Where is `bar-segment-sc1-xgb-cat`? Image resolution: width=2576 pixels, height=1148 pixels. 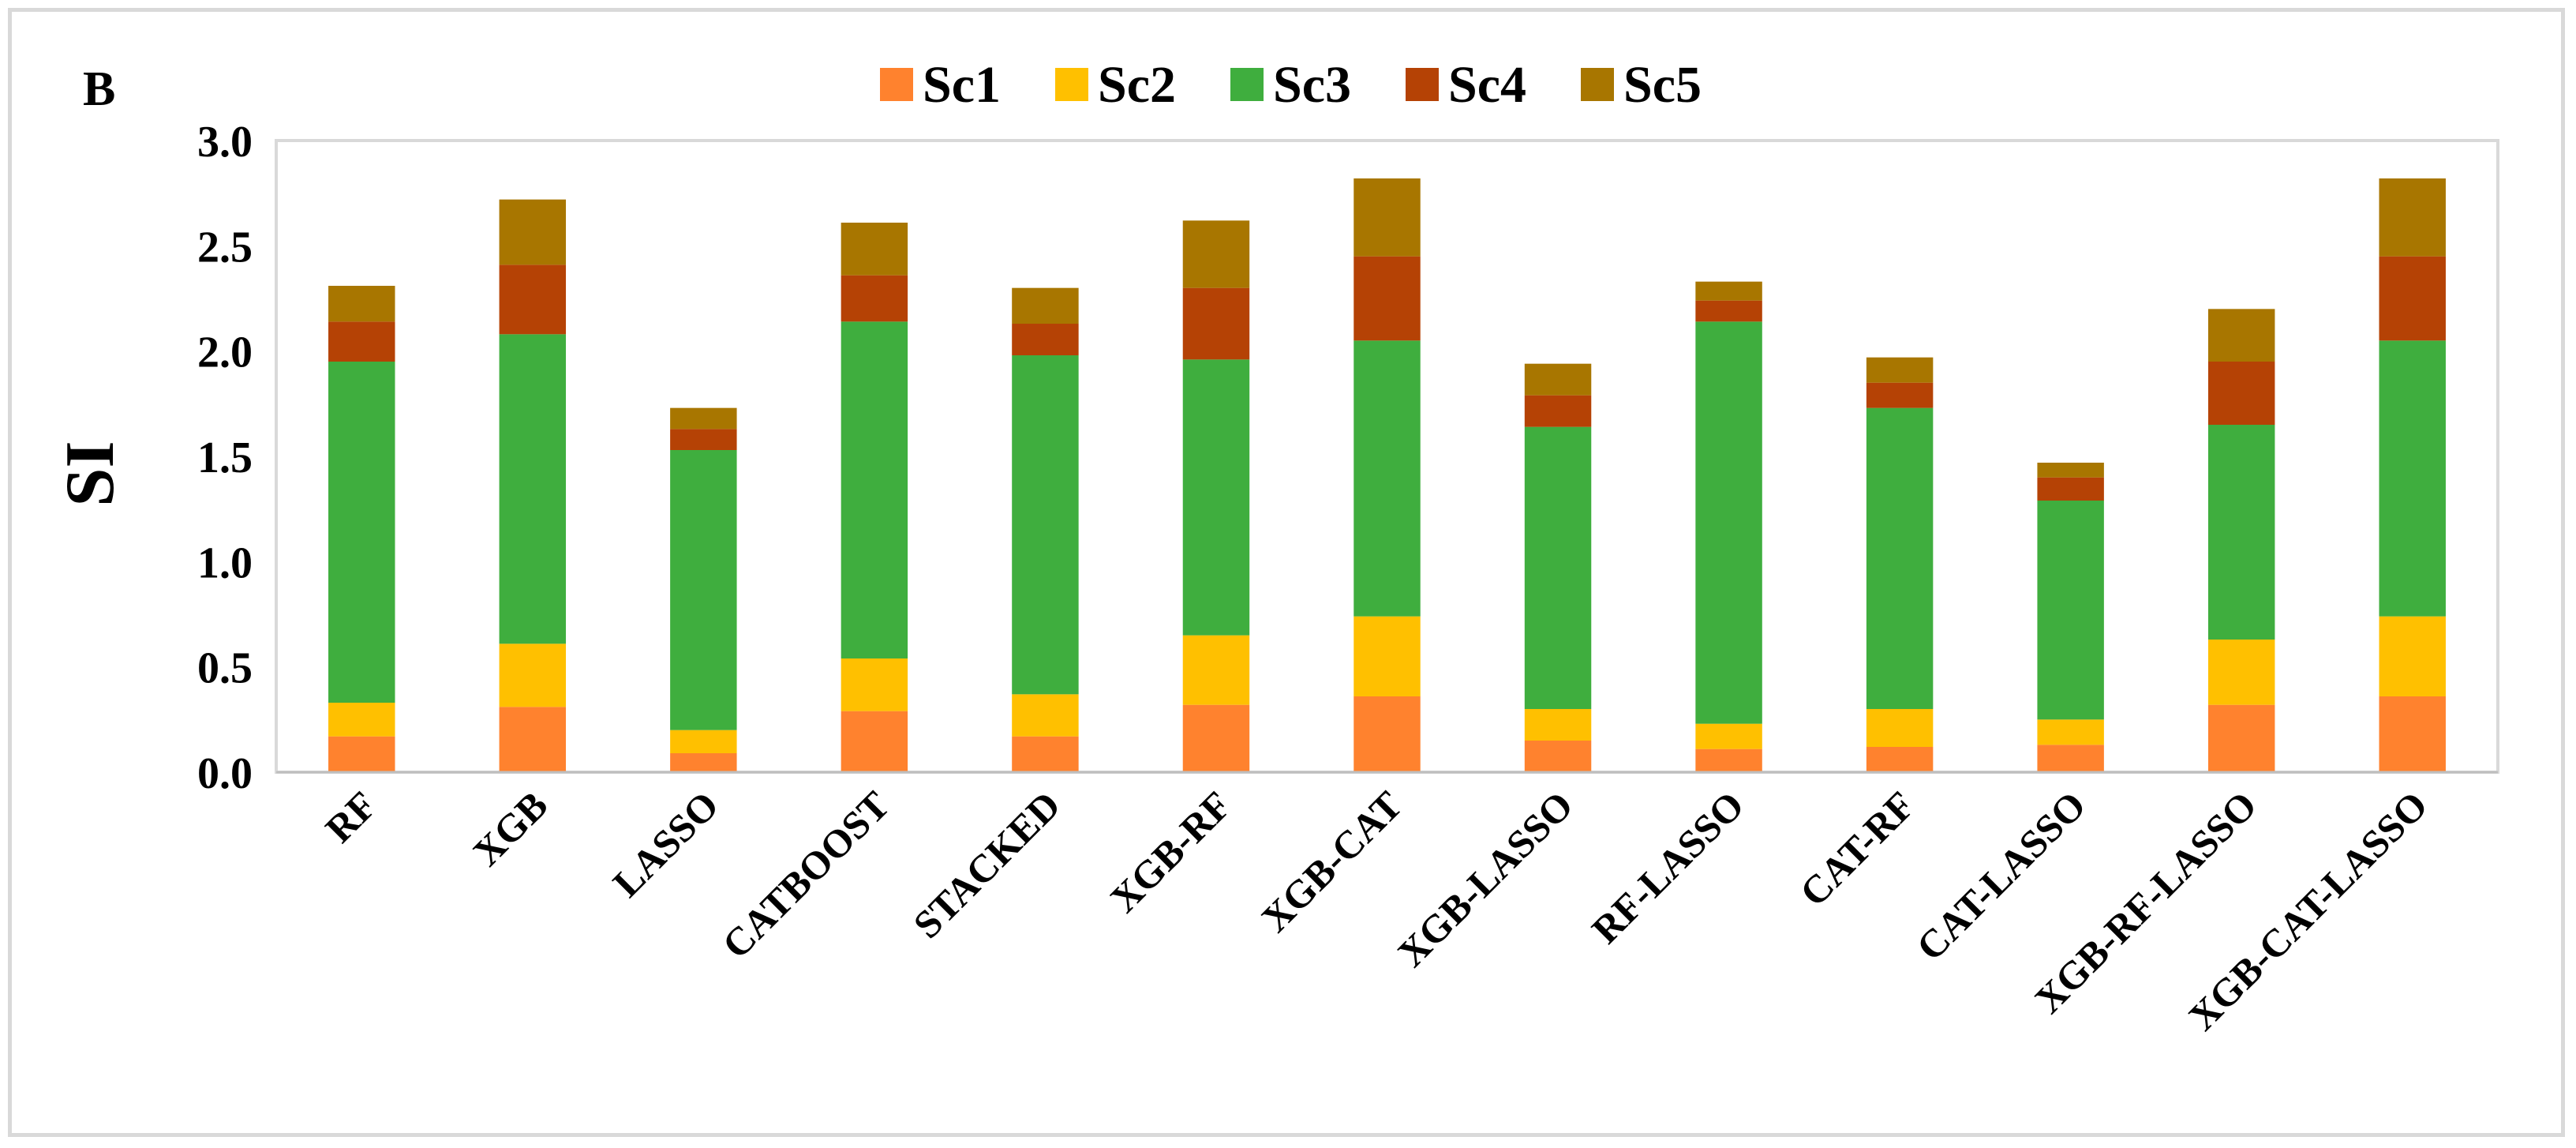
bar-segment-sc1-xgb-cat is located at coordinates (1387, 734).